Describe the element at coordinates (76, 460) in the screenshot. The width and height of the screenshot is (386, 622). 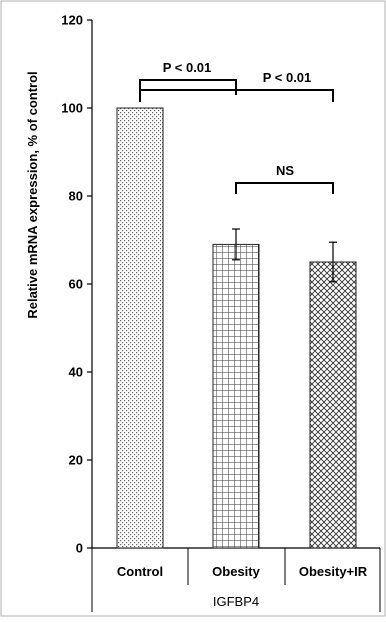
I see `y-tick-label: 20` at that location.